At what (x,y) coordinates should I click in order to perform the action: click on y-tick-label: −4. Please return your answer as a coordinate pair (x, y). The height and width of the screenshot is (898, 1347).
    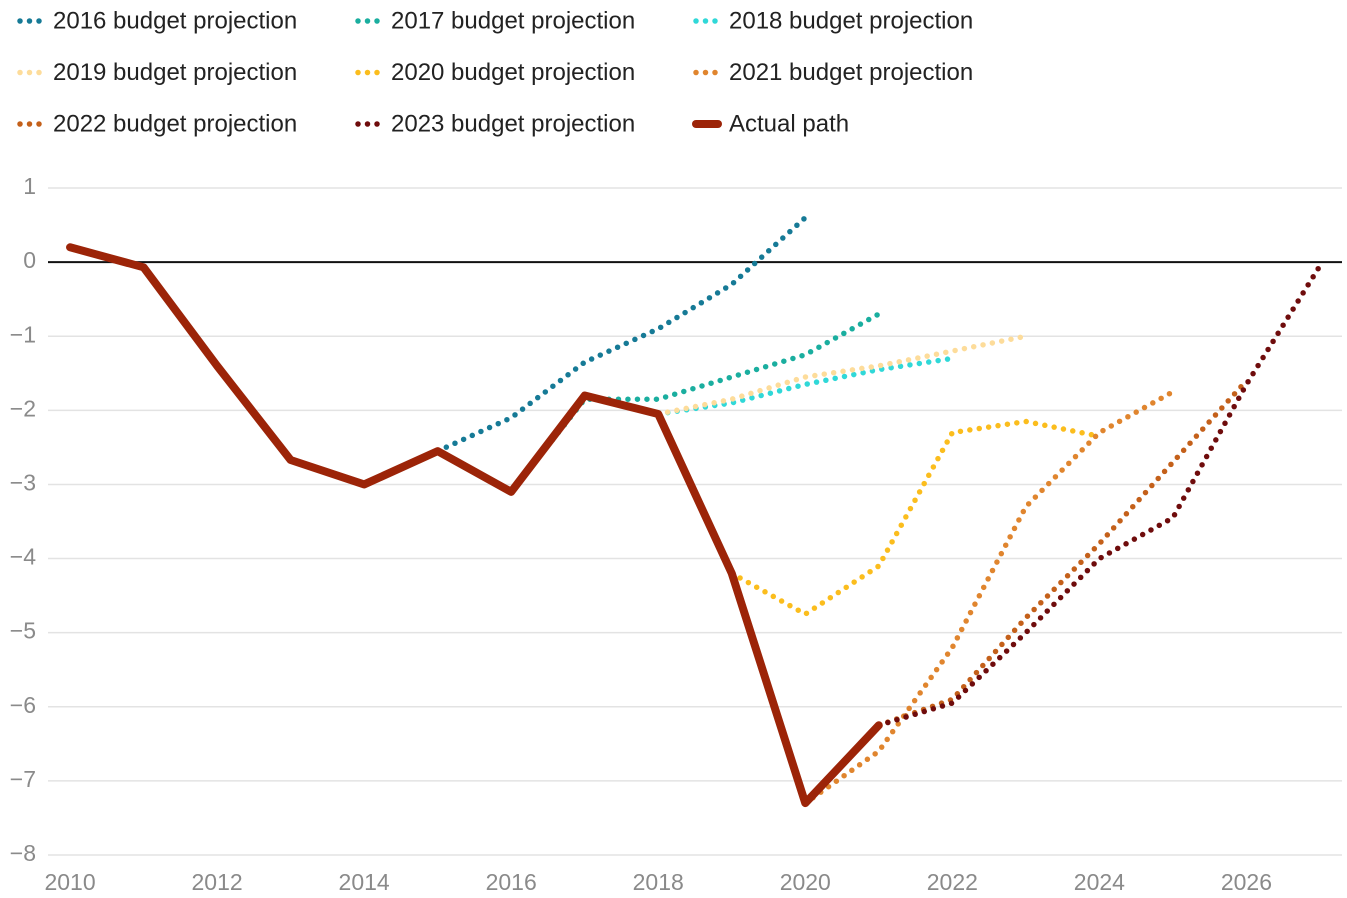
    Looking at the image, I should click on (23, 557).